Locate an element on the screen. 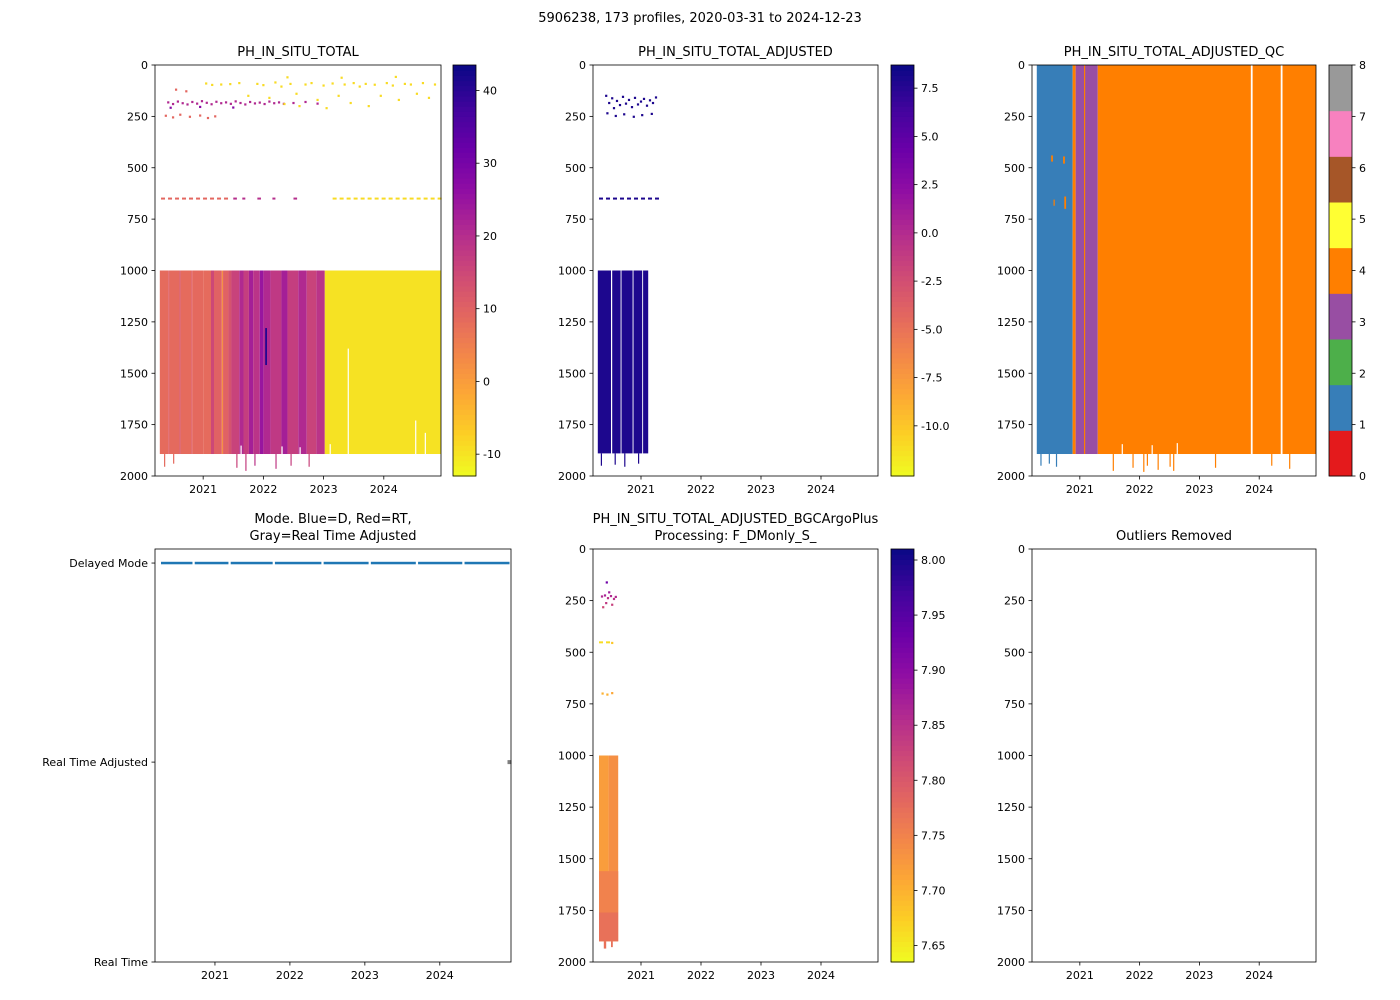 The height and width of the screenshot is (1000, 1400). x-tick-label: 2023 is located at coordinates (761, 975).